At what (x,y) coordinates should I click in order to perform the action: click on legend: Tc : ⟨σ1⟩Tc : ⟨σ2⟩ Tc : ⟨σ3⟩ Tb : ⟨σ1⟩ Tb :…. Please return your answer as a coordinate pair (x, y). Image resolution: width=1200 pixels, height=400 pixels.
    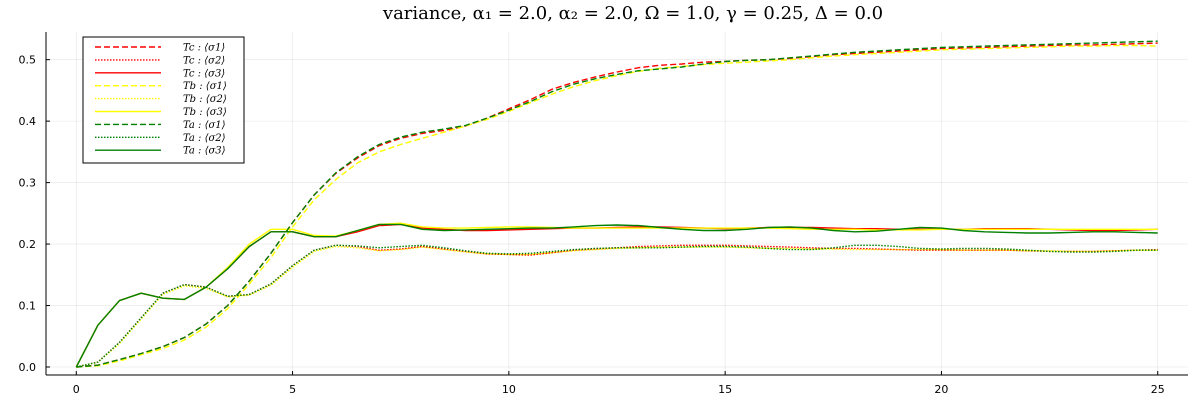
    Looking at the image, I should click on (163, 100).